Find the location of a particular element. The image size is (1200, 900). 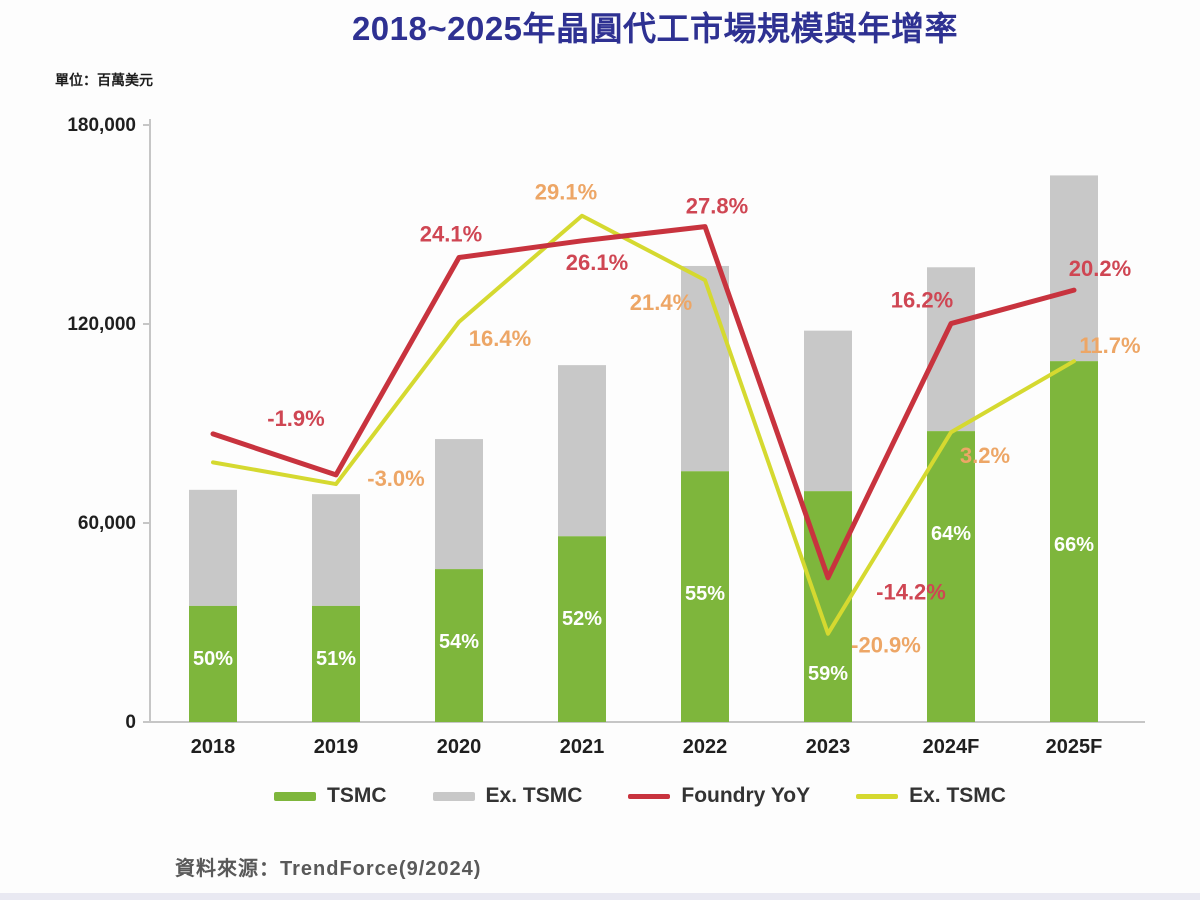

bar-tsmc-2021 is located at coordinates (582, 629).